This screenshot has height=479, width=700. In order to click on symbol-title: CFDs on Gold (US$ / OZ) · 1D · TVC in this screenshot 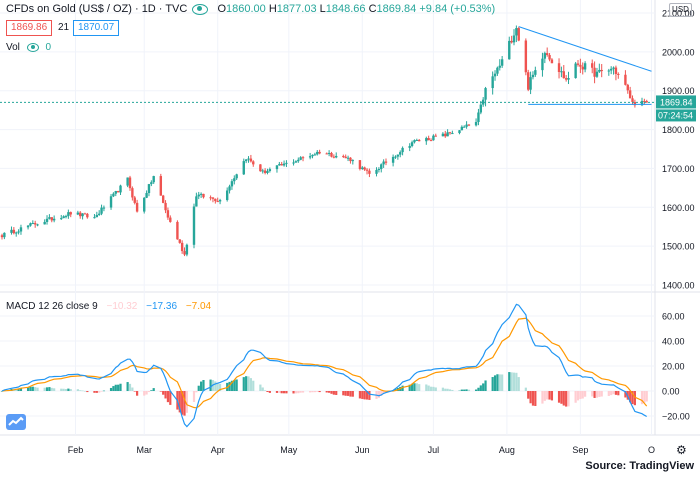, I will do `click(97, 9)`.